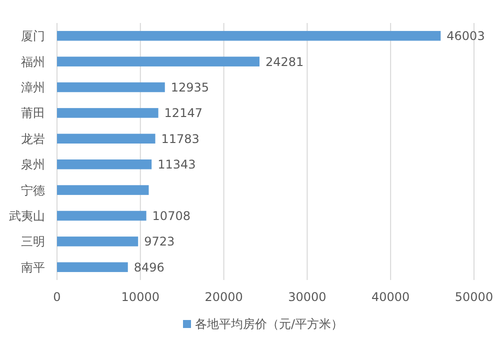 This screenshot has height=349, width=499. What do you see at coordinates (27, 215) in the screenshot?
I see `y-tick-label: 武夷山` at bounding box center [27, 215].